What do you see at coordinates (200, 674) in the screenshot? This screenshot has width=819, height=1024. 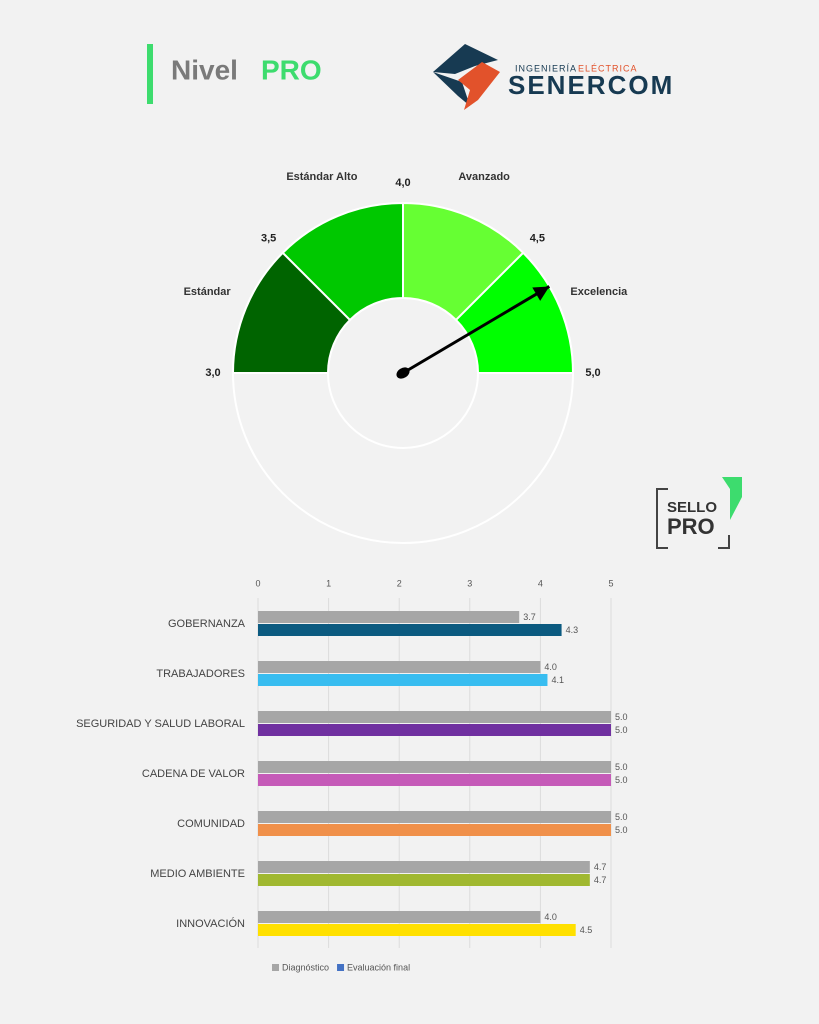 I see `category-label: TRABAJADORES` at bounding box center [200, 674].